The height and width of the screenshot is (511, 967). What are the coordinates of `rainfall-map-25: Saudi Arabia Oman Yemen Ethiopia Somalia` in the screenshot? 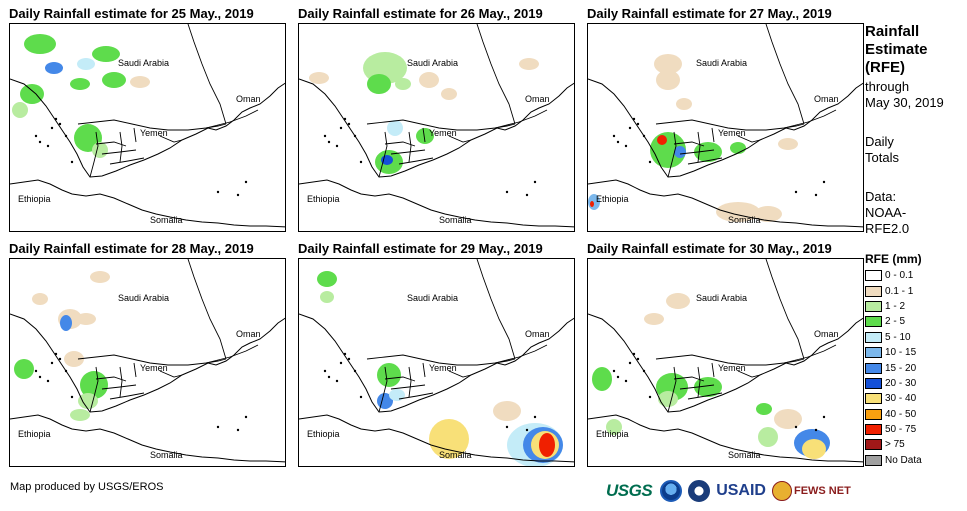 It's located at (147, 127).